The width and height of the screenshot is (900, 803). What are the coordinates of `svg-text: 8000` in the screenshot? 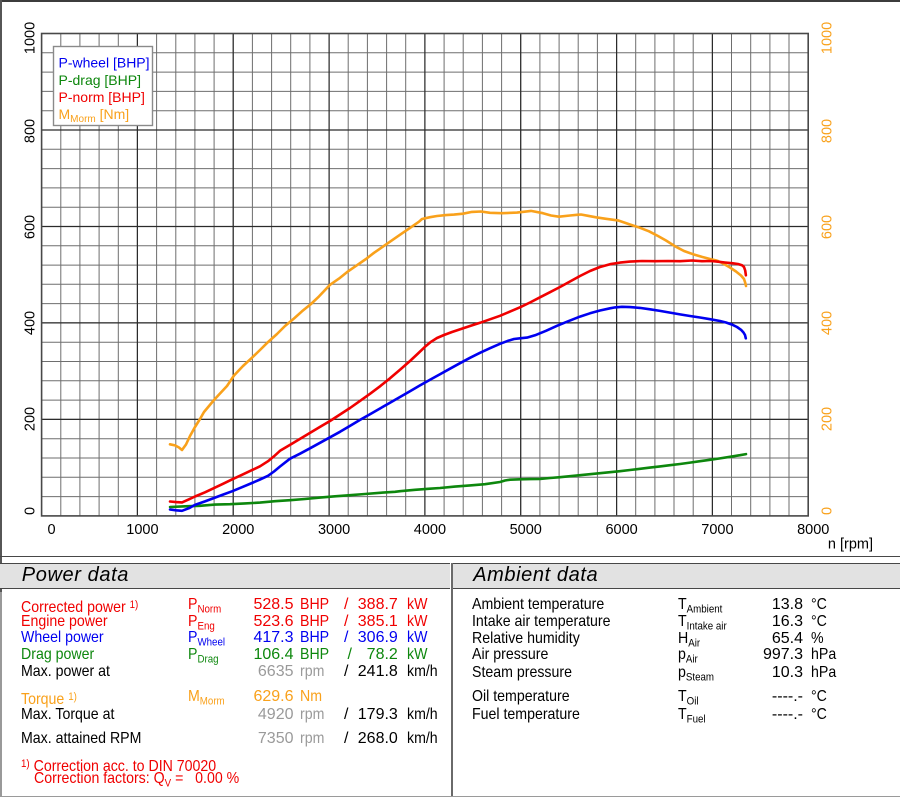 It's located at (813, 530).